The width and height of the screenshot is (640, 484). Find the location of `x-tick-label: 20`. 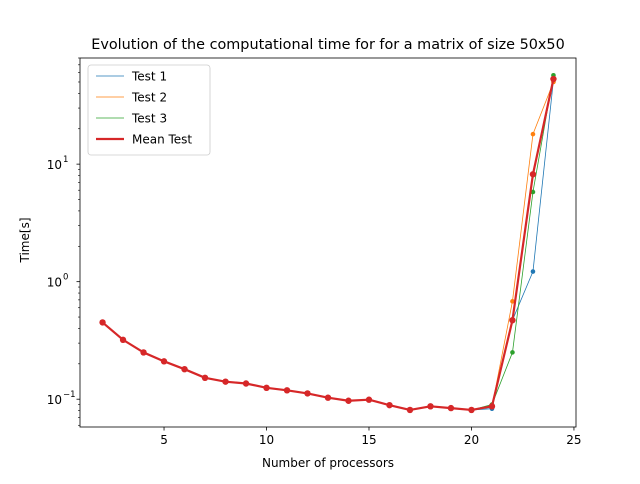

x-tick-label: 20 is located at coordinates (471, 440).